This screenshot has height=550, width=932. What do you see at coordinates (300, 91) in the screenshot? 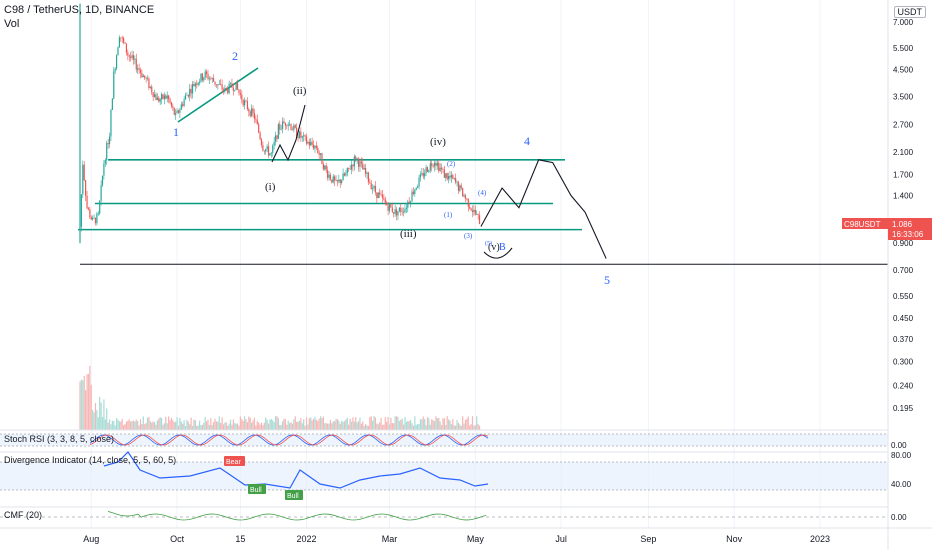
I see `wave-ii-label: (ii)` at bounding box center [300, 91].